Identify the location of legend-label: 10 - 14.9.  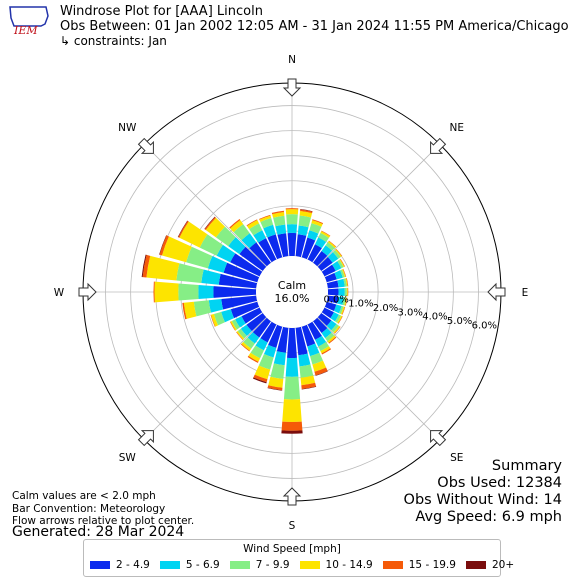
(349, 565).